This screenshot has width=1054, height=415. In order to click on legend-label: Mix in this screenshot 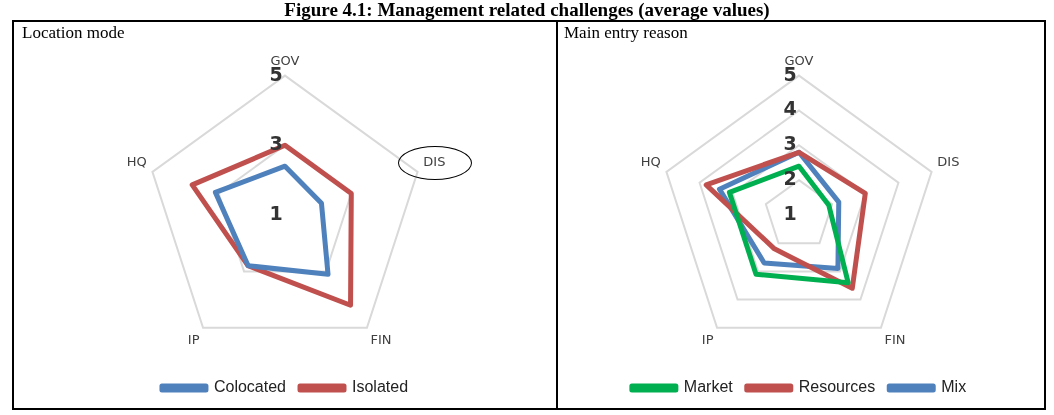, I will do `click(954, 387)`.